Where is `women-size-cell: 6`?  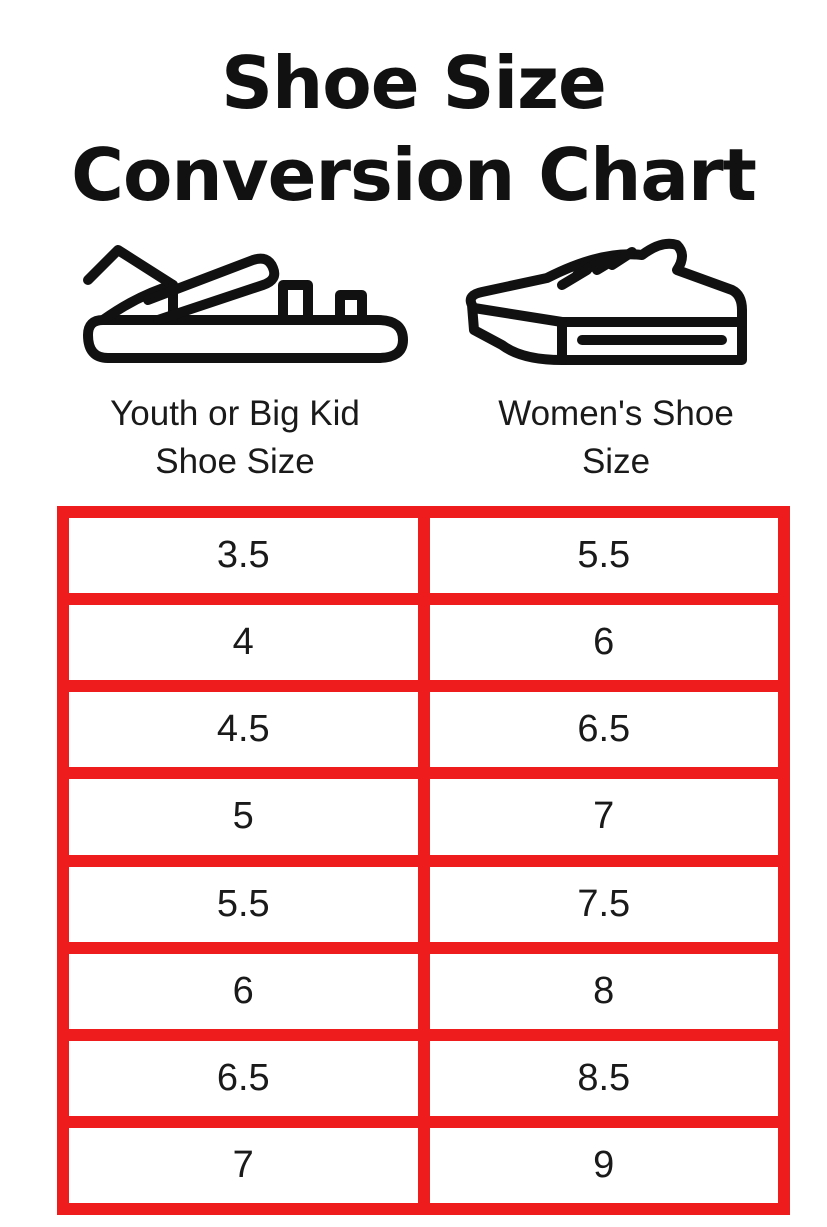
women-size-cell: 6 is located at coordinates (603, 643).